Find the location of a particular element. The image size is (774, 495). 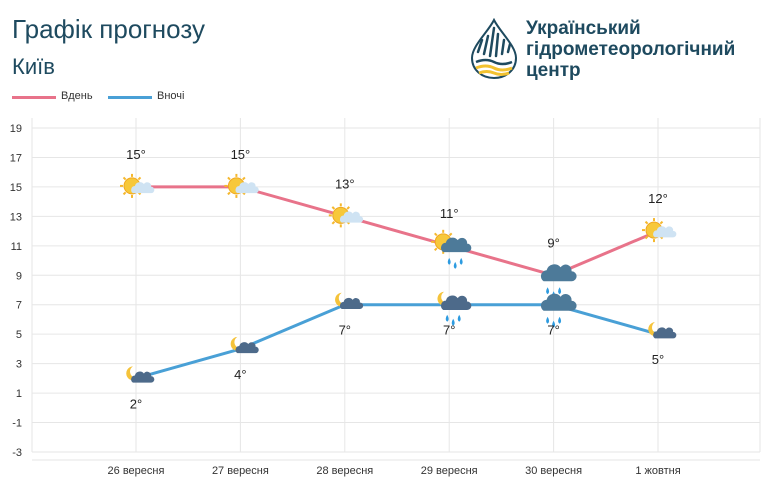

legend-night-swatch is located at coordinates (130, 97).